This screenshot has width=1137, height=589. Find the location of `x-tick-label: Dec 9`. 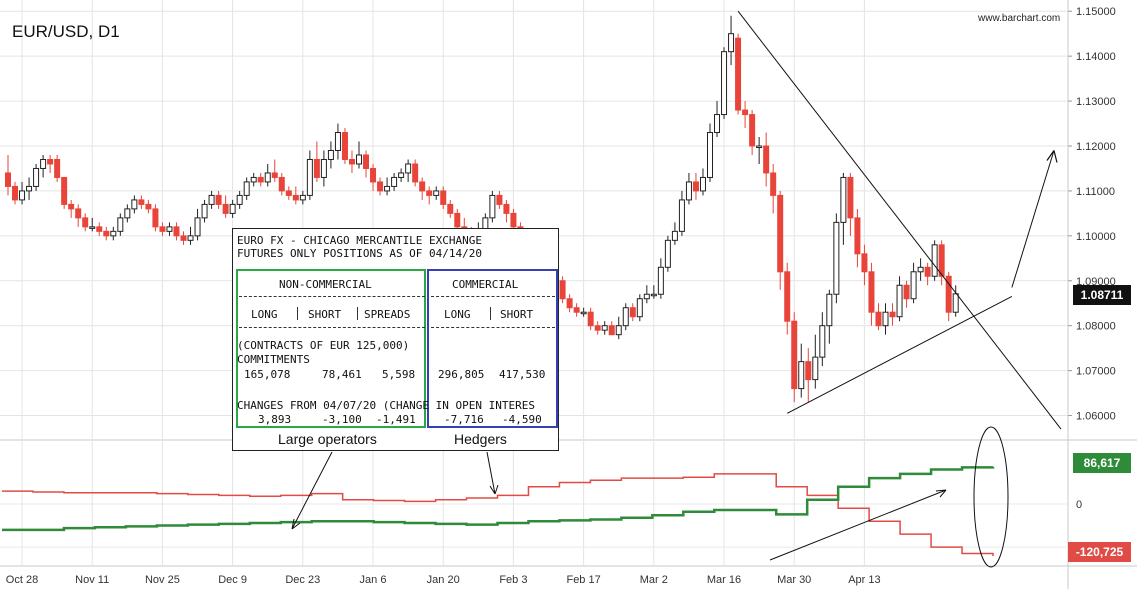

x-tick-label: Dec 9 is located at coordinates (232, 580).